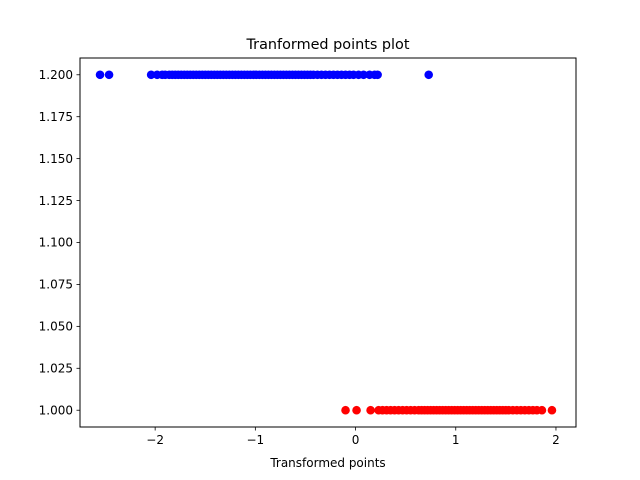 The height and width of the screenshot is (480, 640). I want to click on chart-title: Tranformed points plot, so click(328, 45).